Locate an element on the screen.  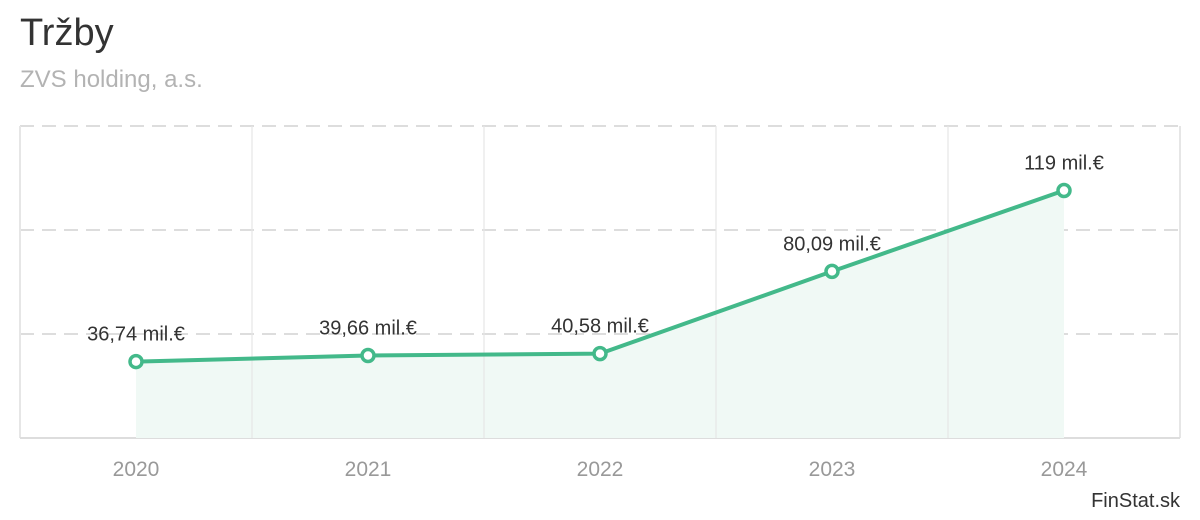
x-tick-label-2023: 2023 is located at coordinates (832, 469).